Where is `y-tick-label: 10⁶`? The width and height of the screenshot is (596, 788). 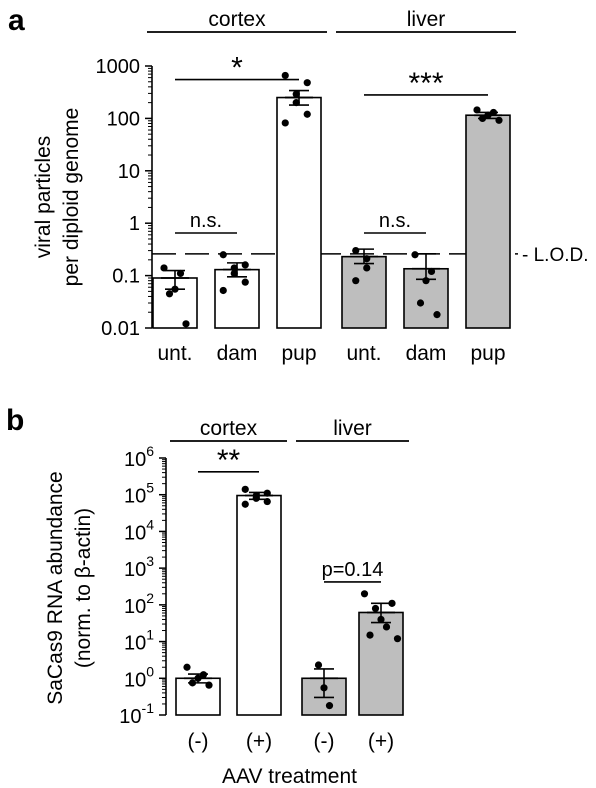 y-tick-label: 10⁶ is located at coordinates (139, 457).